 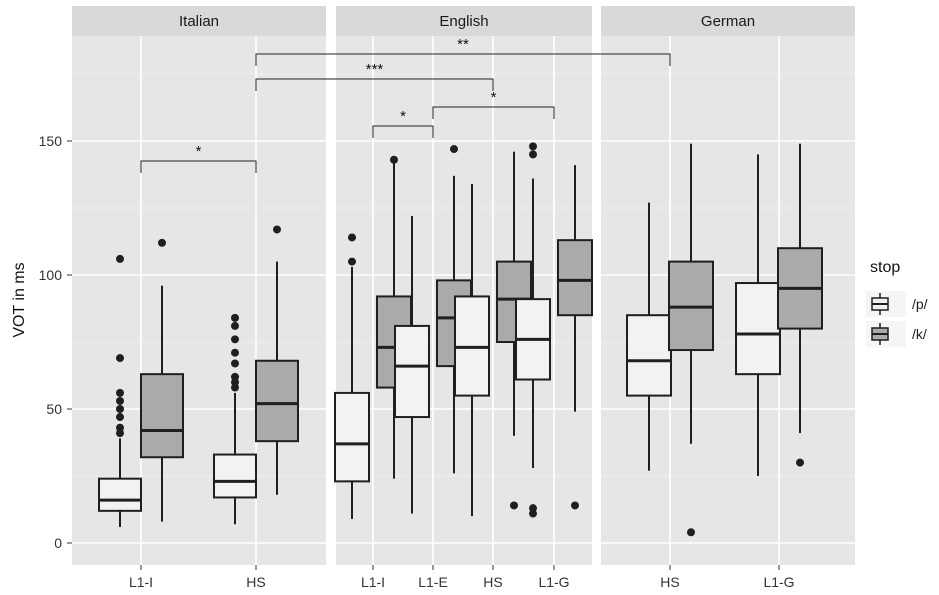 I want to click on legend-label-0: /p/, so click(x=920, y=304).